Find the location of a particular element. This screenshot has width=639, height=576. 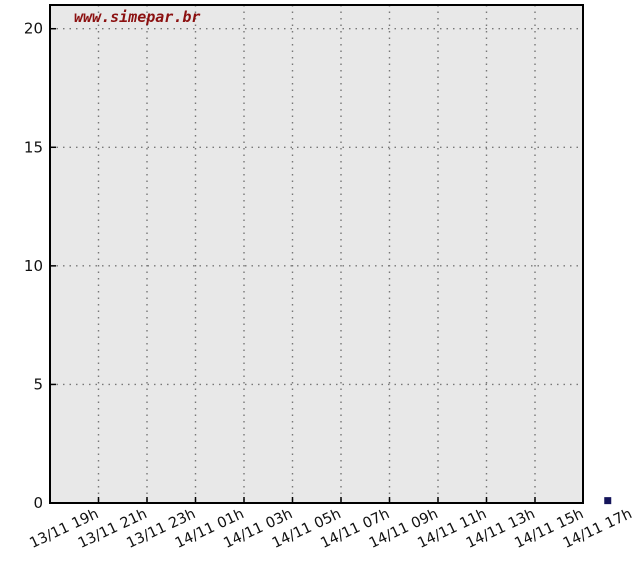

y-tick-label: 5 is located at coordinates (38, 384).